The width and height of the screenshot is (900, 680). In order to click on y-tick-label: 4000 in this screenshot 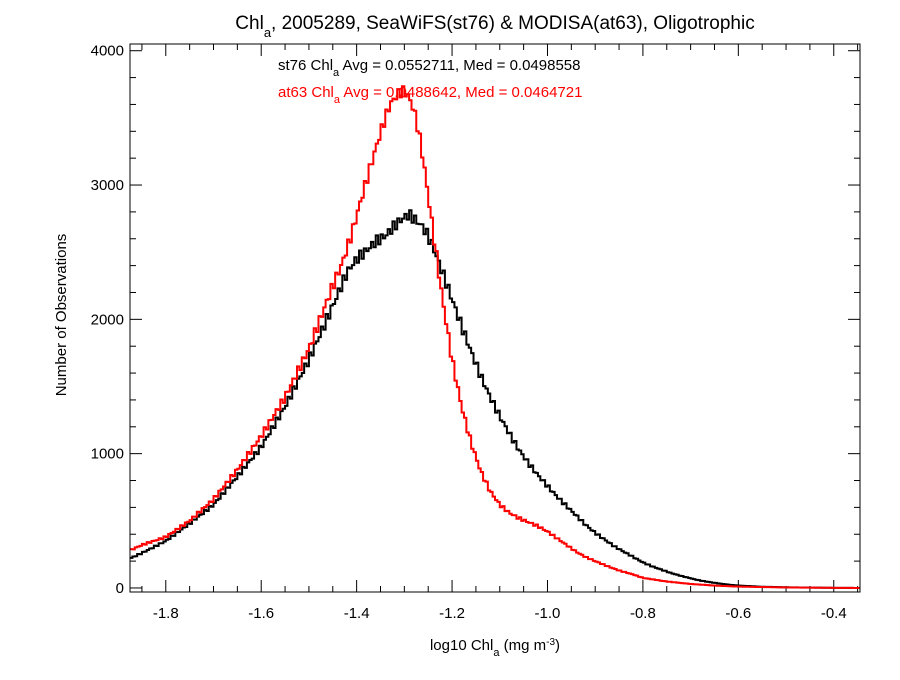, I will do `click(107, 51)`.